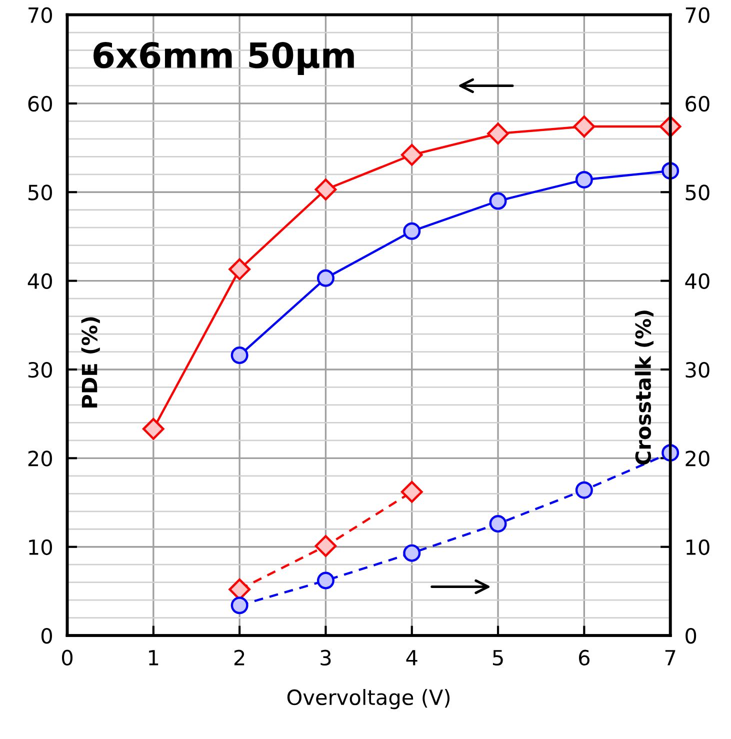 The image size is (731, 739). What do you see at coordinates (40, 15) in the screenshot?
I see `y-tick-label: 70` at bounding box center [40, 15].